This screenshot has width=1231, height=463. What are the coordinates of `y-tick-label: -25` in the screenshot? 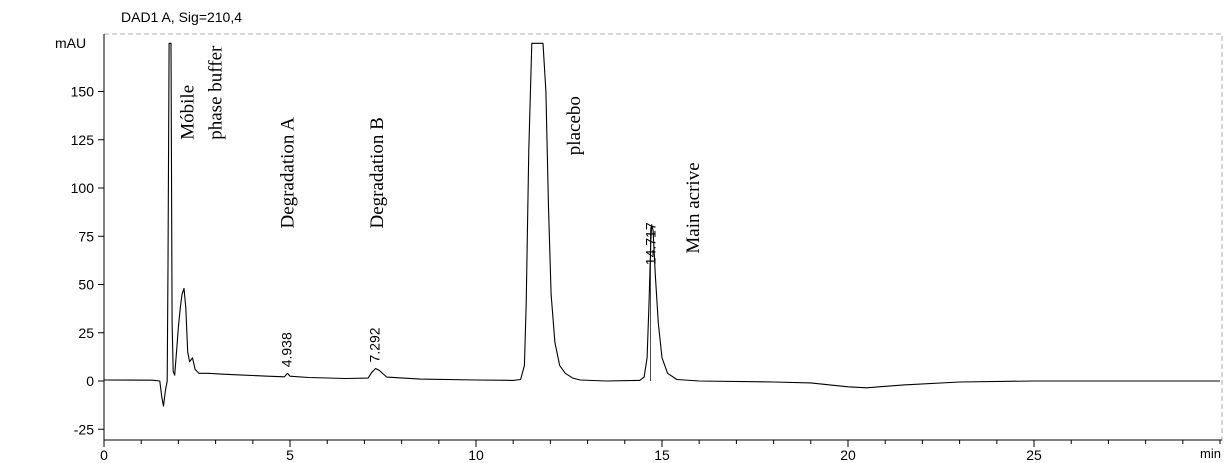 It's located at (84, 429).